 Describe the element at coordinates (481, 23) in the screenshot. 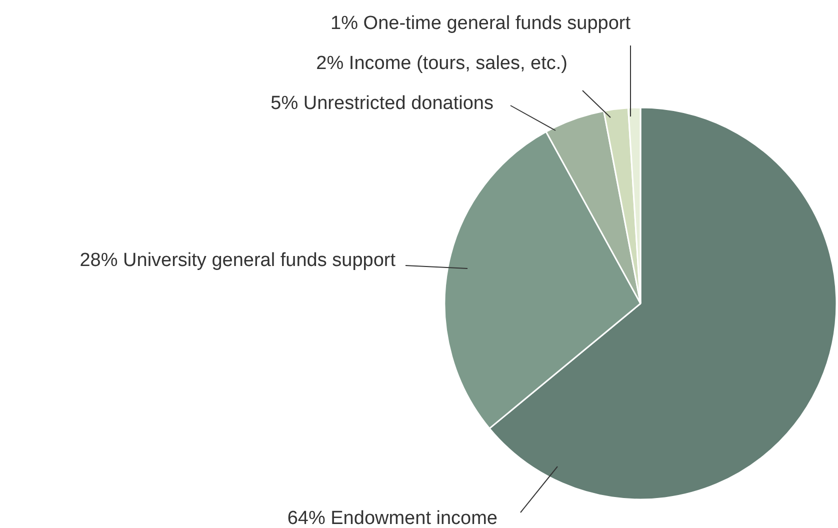

I see `slice-label: 1% One-time general funds support` at that location.